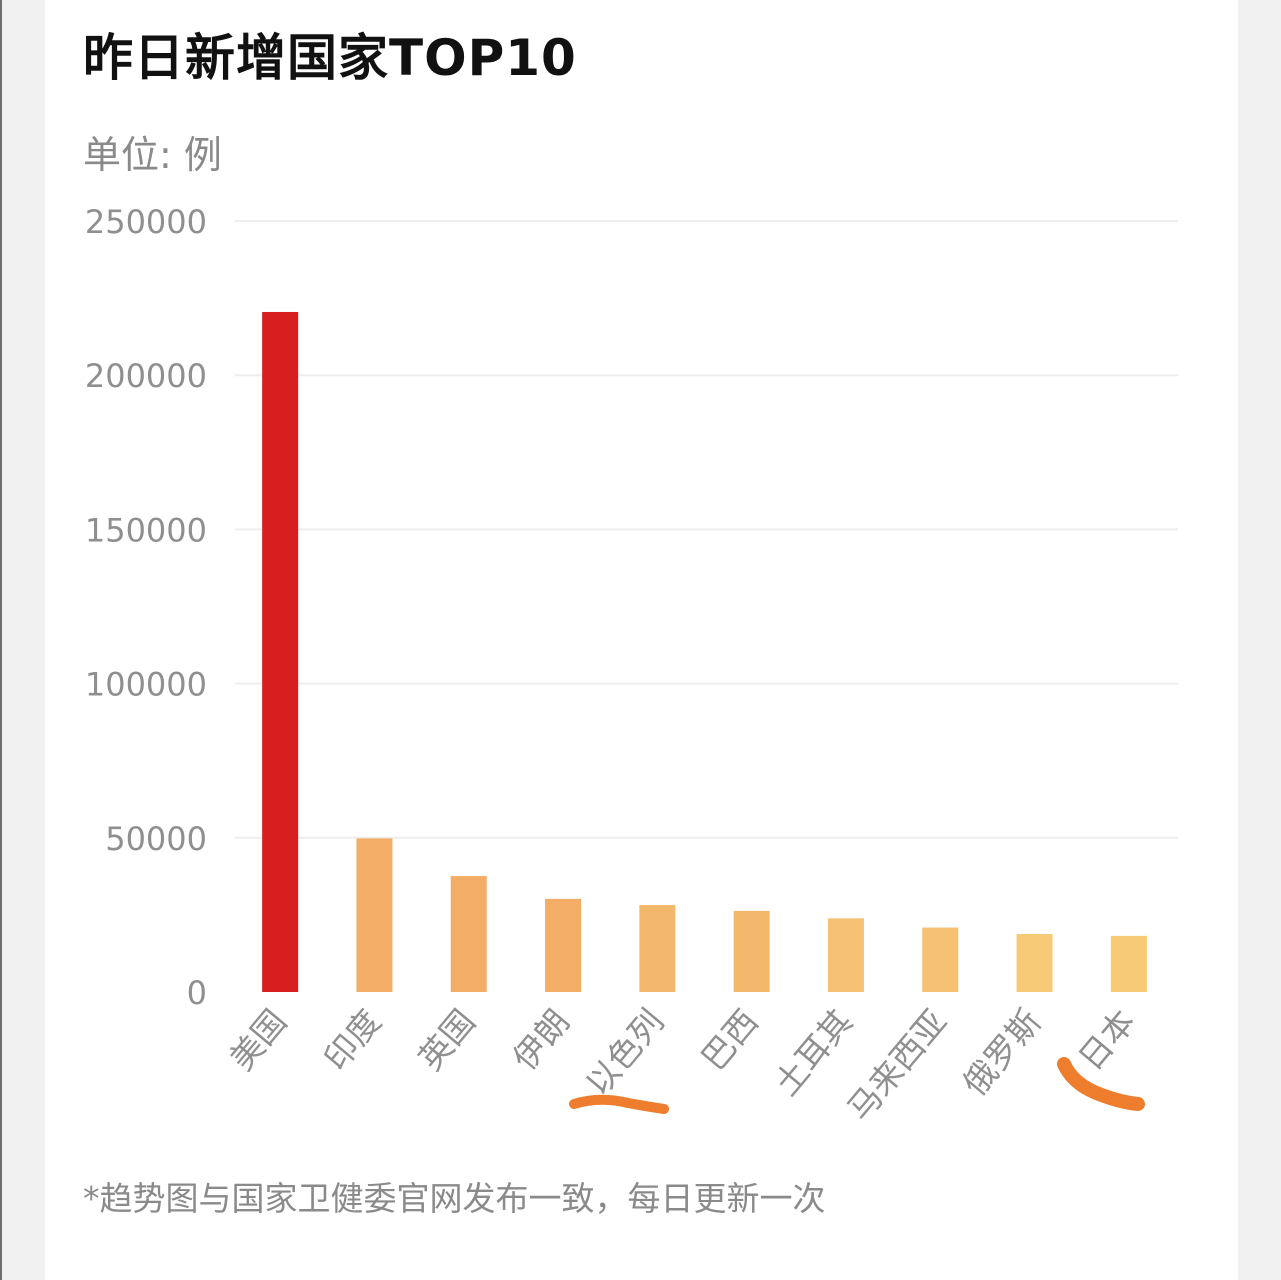 This screenshot has width=1281, height=1280. What do you see at coordinates (447, 1040) in the screenshot?
I see `x-category-label: 英国` at bounding box center [447, 1040].